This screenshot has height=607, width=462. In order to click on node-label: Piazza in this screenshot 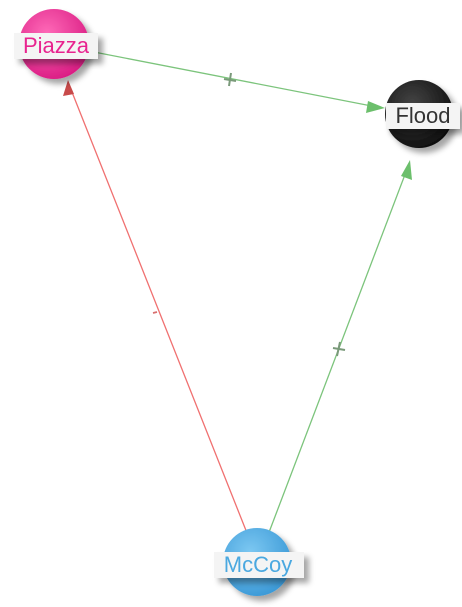, I will do `click(56, 45)`.